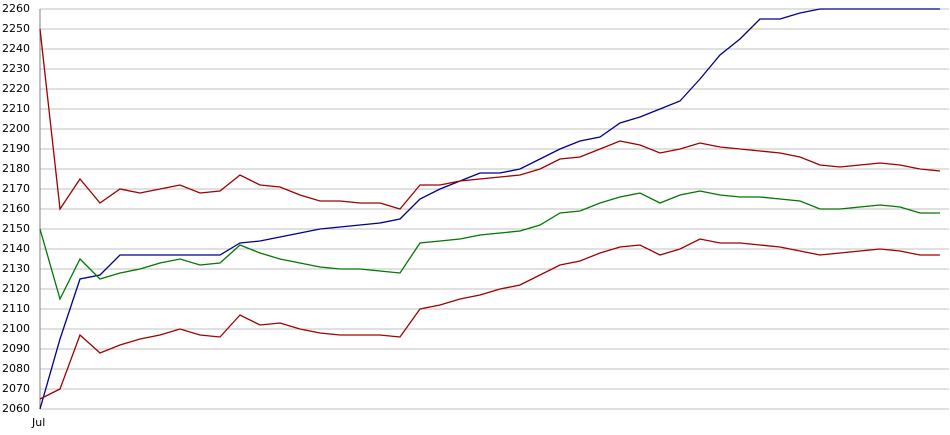  What do you see at coordinates (16, 248) in the screenshot?
I see `y-tick-label: 2140` at bounding box center [16, 248].